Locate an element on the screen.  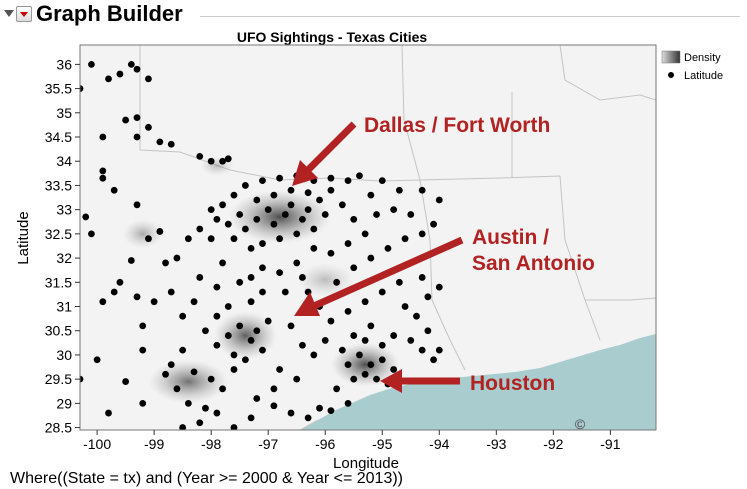
x-tick-label: -98 is located at coordinates (211, 444).